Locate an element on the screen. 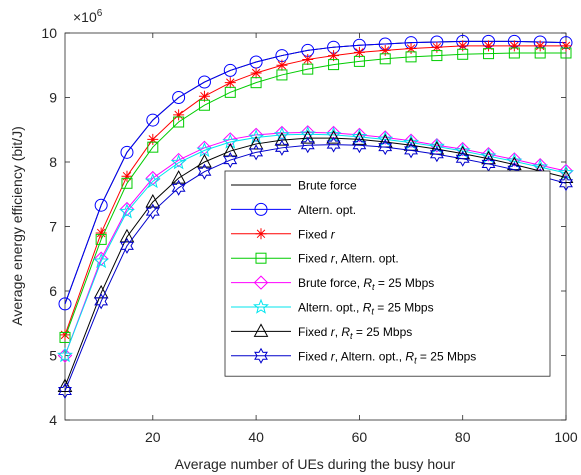 The image size is (581, 475). y-multiplier-base: ×10 is located at coordinates (85, 17).